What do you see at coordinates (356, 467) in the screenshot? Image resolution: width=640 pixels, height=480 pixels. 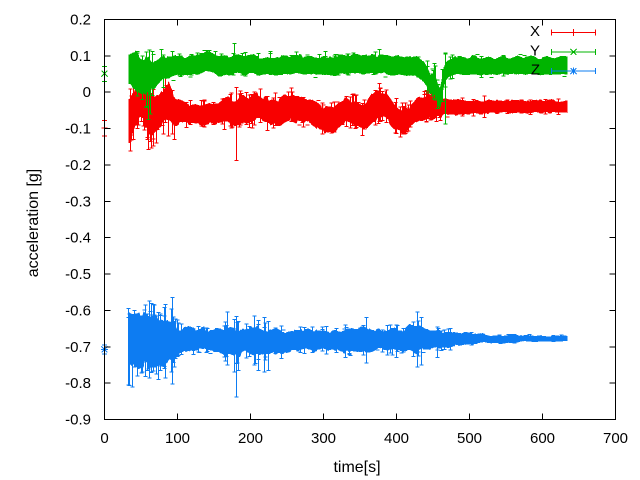 I see `svg-text: time[s]` at bounding box center [356, 467].